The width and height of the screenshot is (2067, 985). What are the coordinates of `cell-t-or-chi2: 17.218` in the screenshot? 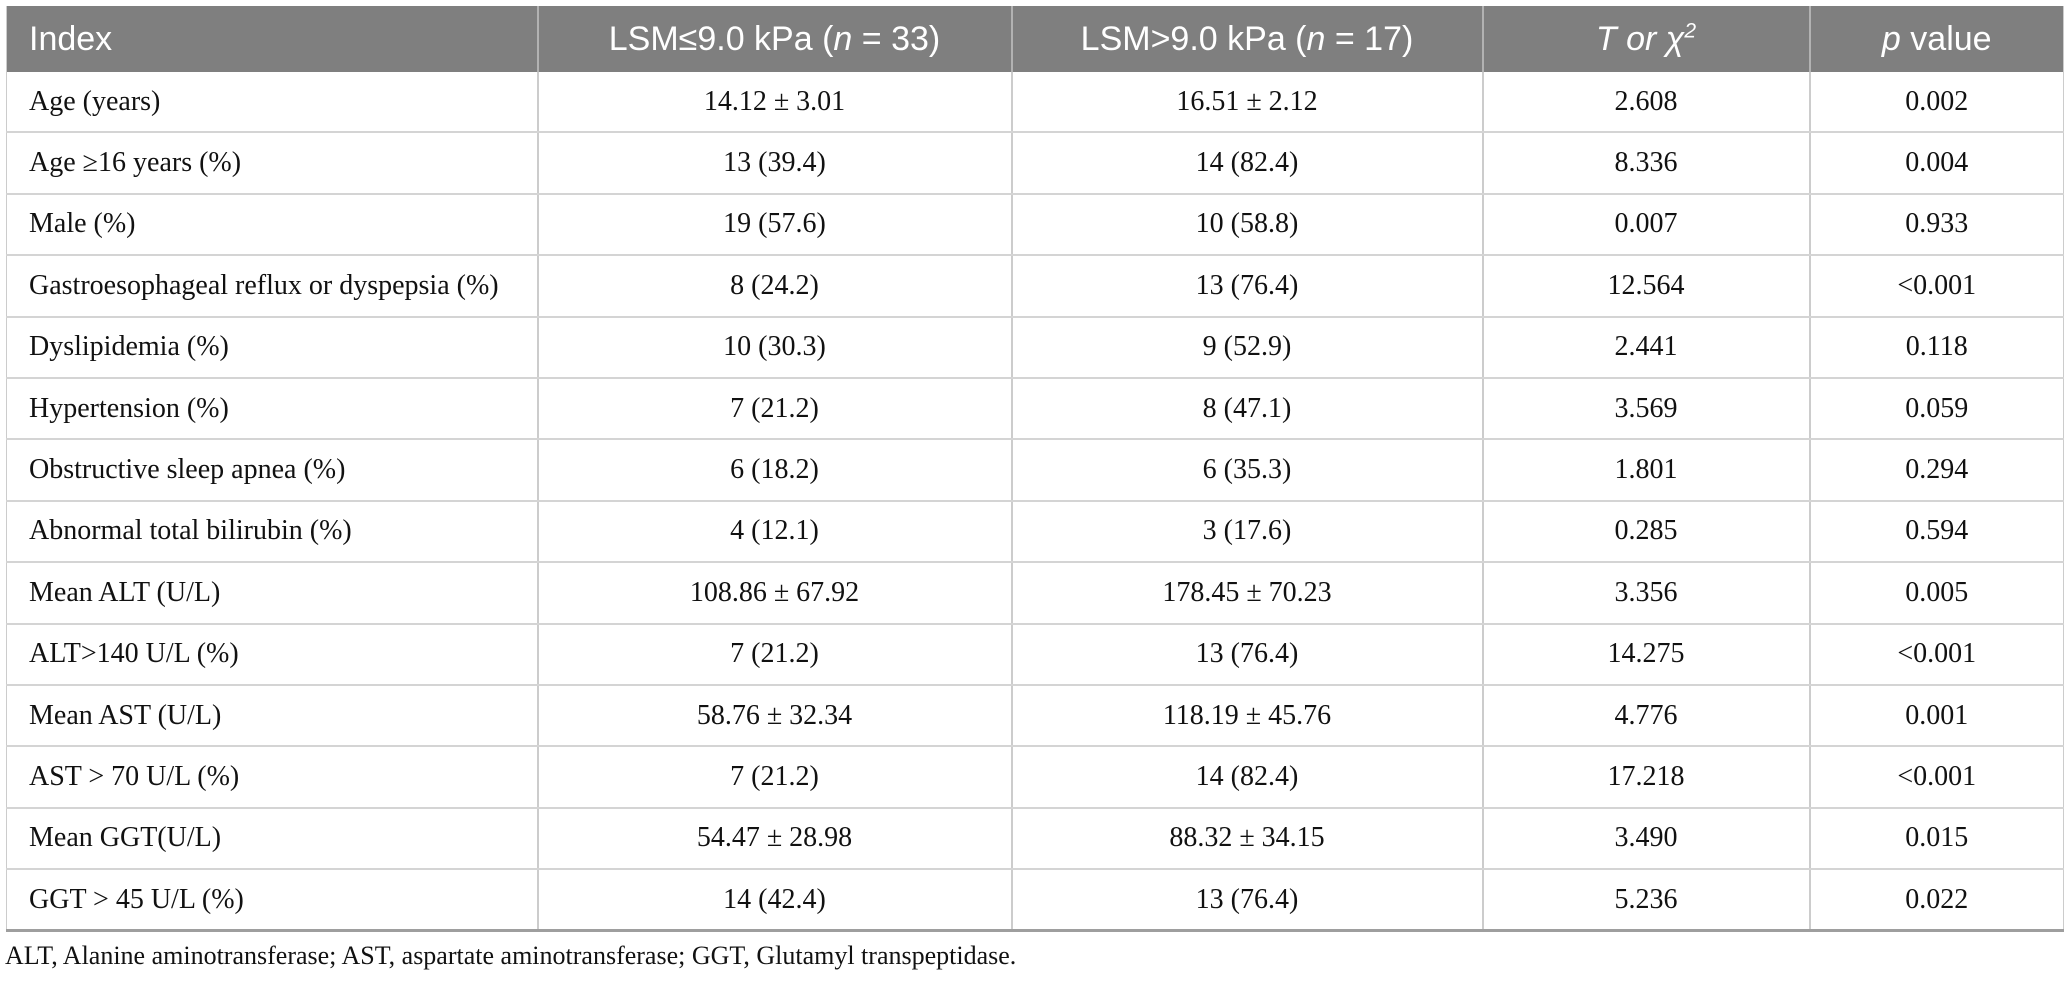 It's located at (1646, 777).